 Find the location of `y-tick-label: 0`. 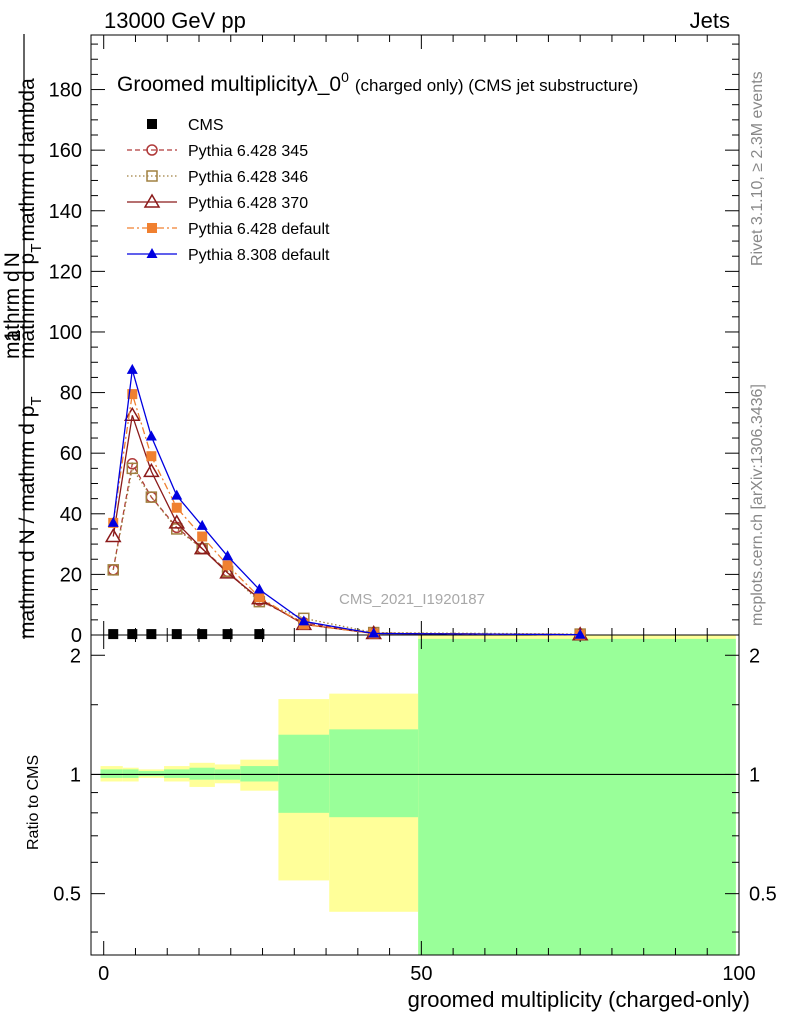

y-tick-label: 0 is located at coordinates (76, 636).